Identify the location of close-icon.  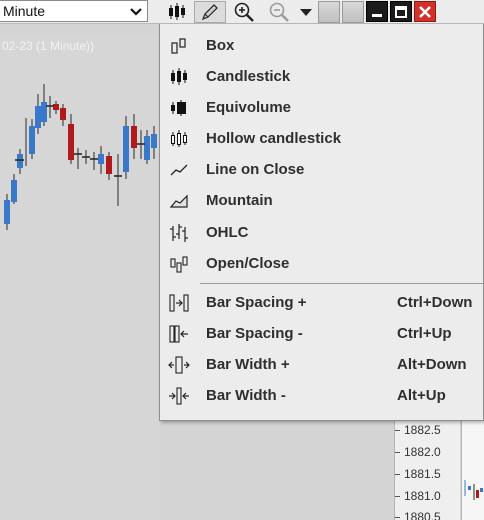
(425, 11).